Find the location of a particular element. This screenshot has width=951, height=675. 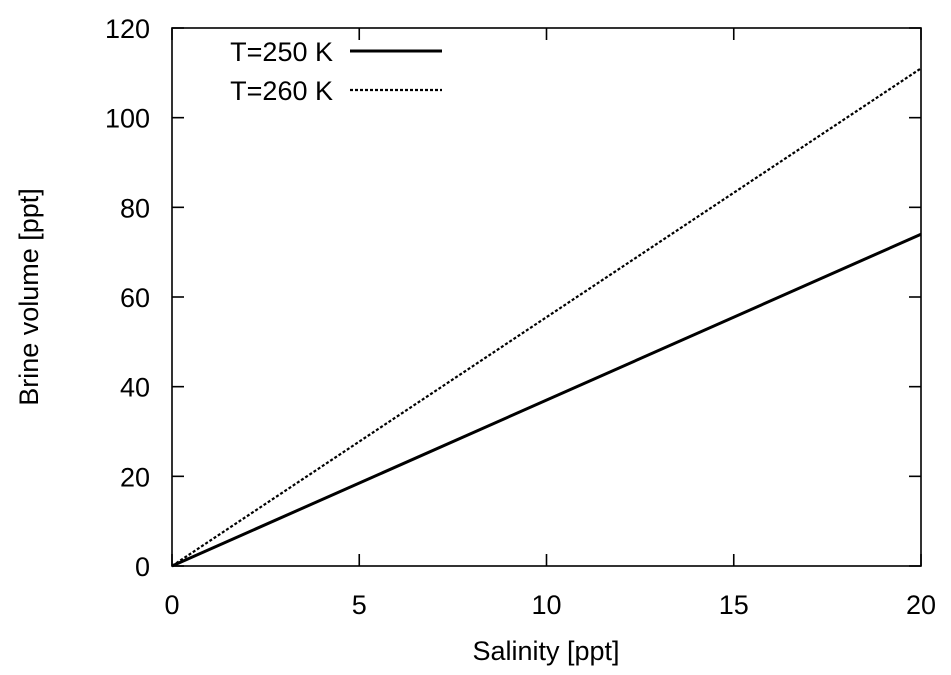

y-tick-label-2: 40 is located at coordinates (135, 388).